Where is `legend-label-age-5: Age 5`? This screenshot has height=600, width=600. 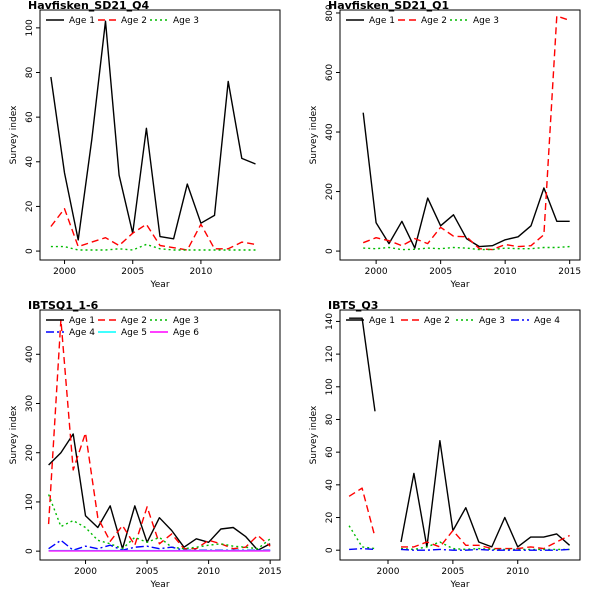 legend-label-age-5: Age 5 is located at coordinates (134, 333).